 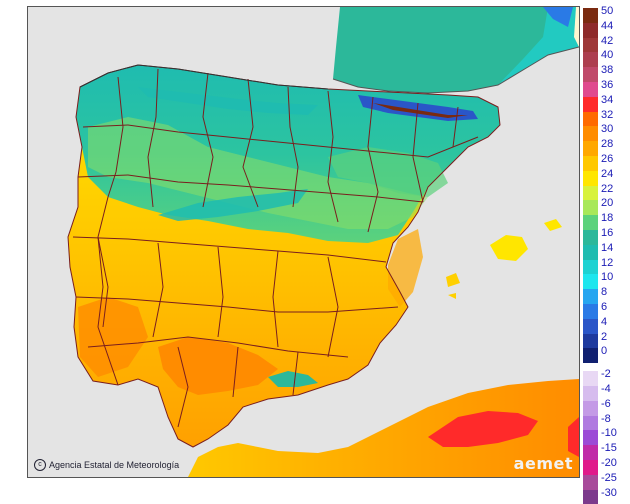 What do you see at coordinates (606, 389) in the screenshot?
I see `legend-label: -4` at bounding box center [606, 389].